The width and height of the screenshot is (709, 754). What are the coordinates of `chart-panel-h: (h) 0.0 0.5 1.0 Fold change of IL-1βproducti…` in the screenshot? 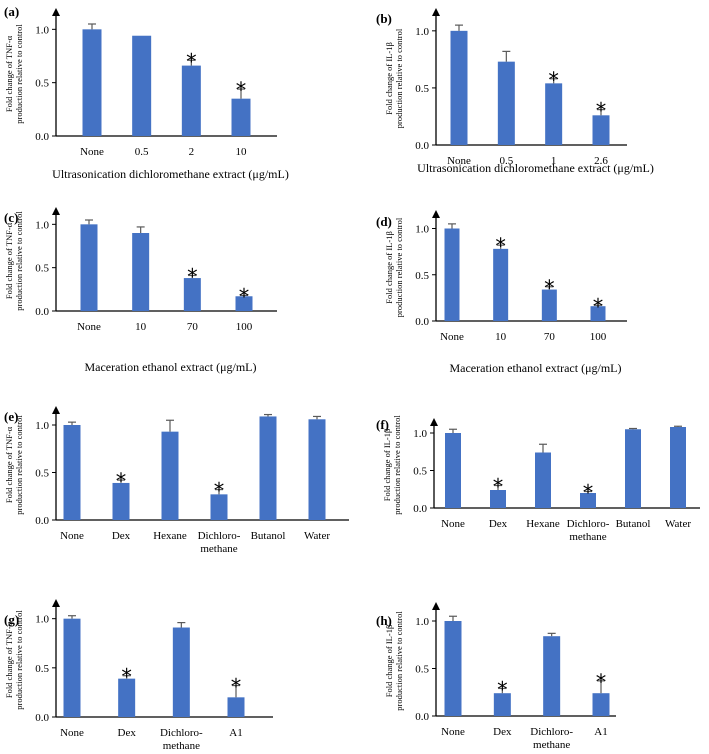 It's located at (496, 676).